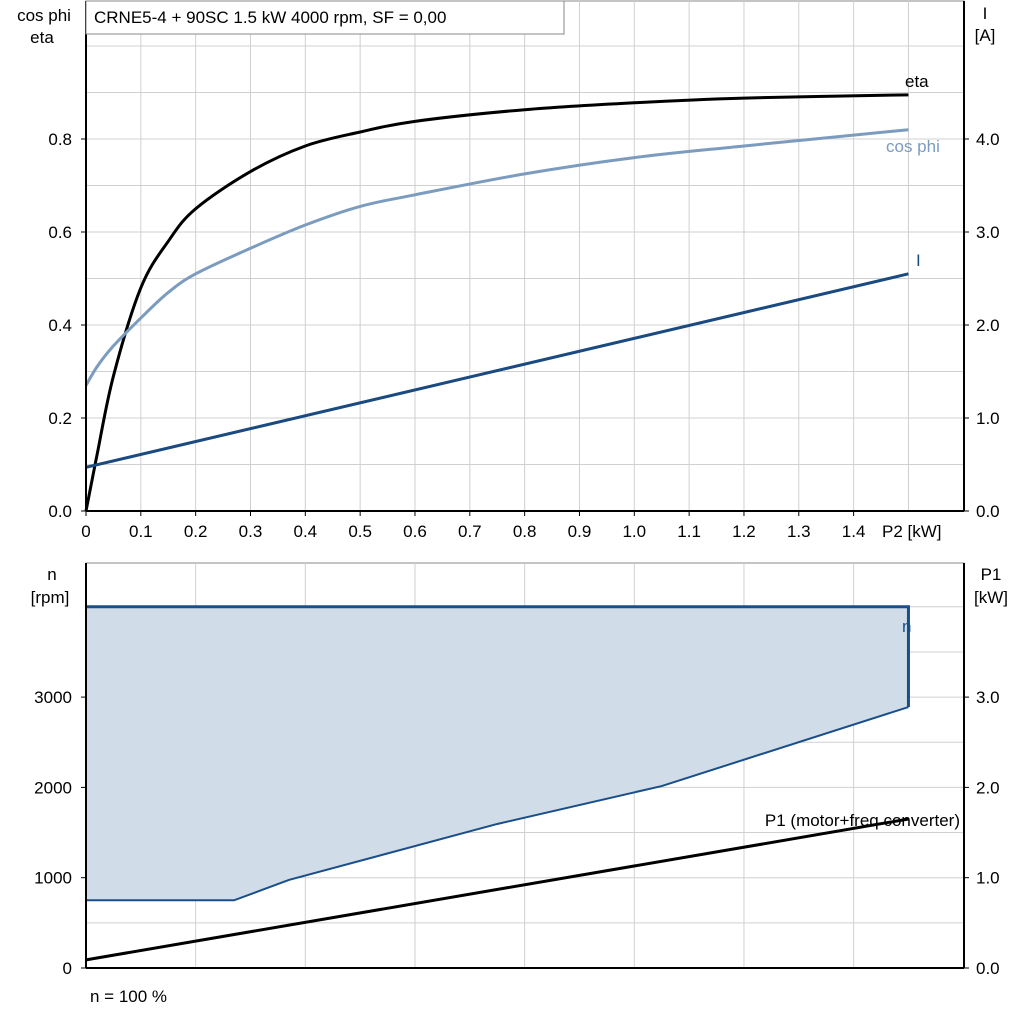 This screenshot has width=1024, height=1024. I want to click on series-label-eta: eta, so click(917, 81).